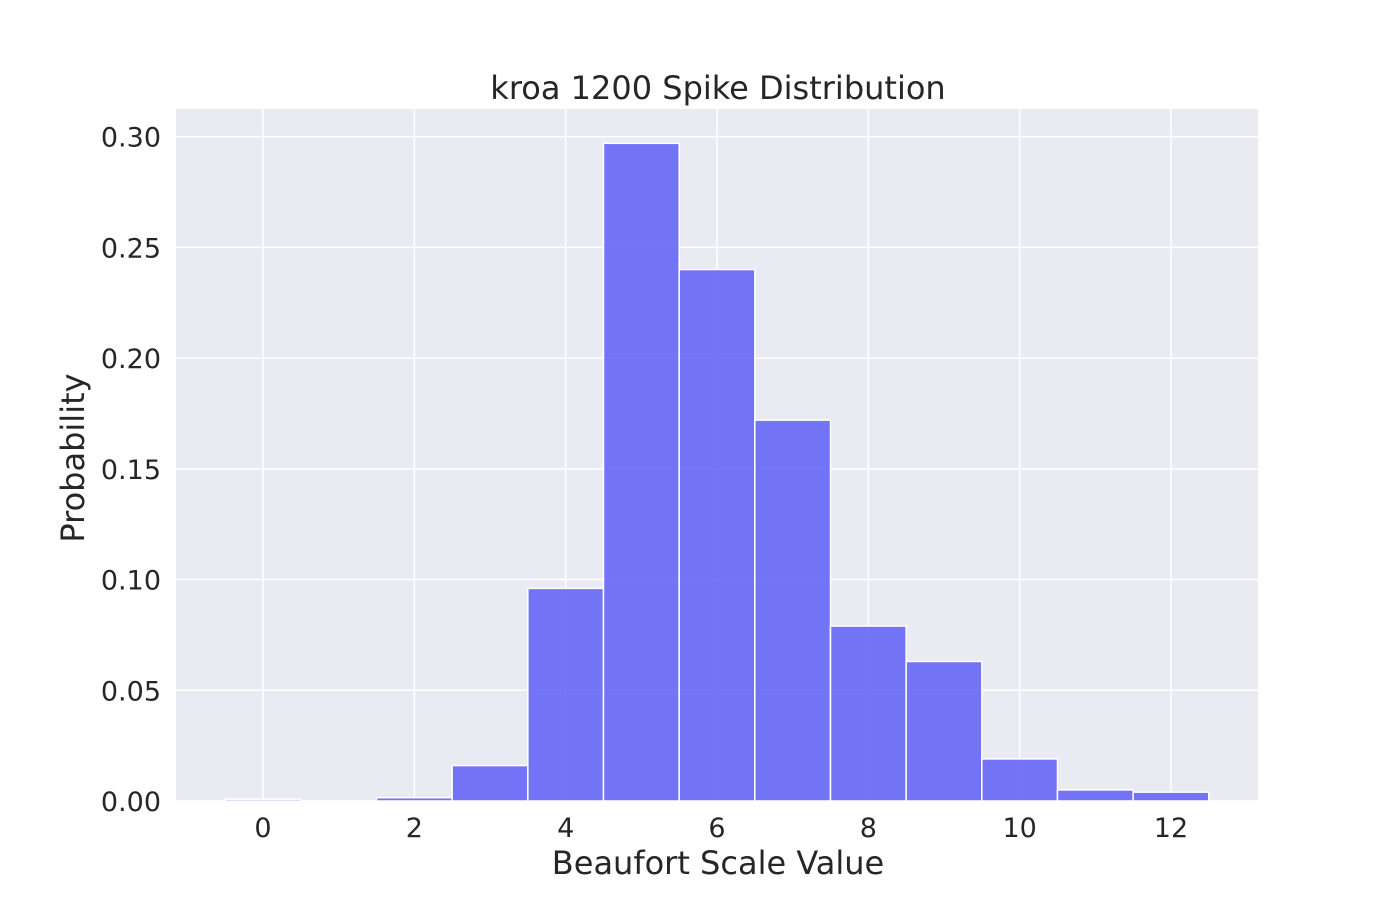 The image size is (1400, 900). Describe the element at coordinates (716, 828) in the screenshot. I see `x-tick-label: 6` at that location.